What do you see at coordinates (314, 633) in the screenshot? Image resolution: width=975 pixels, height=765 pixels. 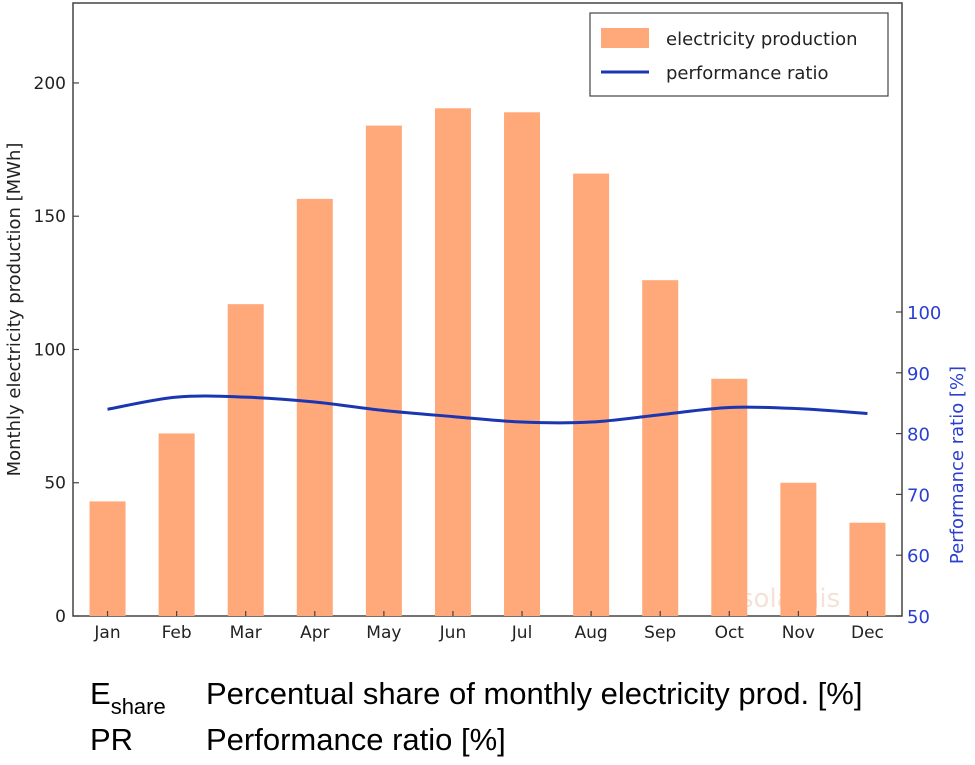 I see `x-tick-label: Apr` at bounding box center [314, 633].